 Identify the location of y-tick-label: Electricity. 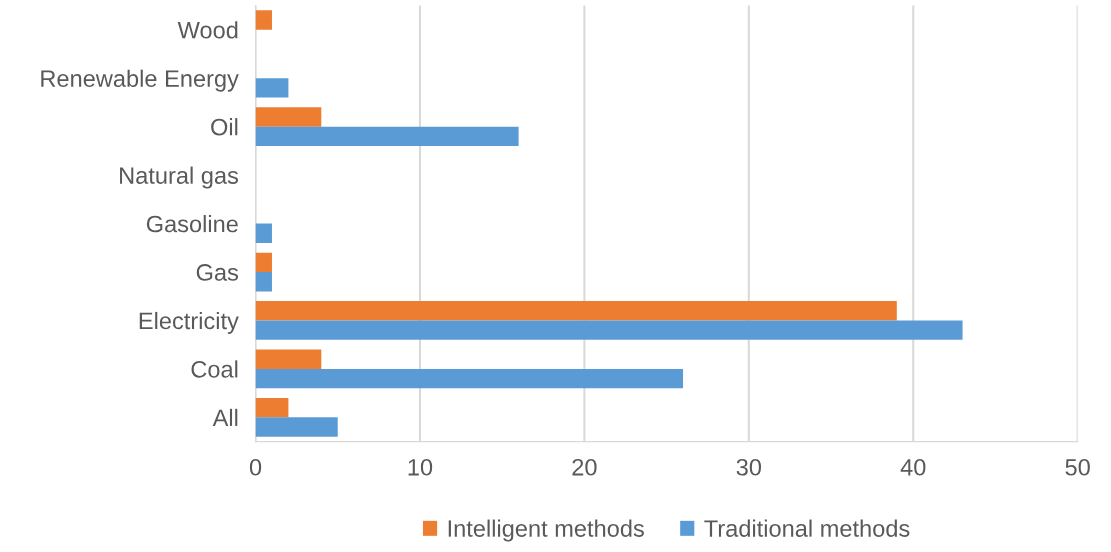
(189, 322).